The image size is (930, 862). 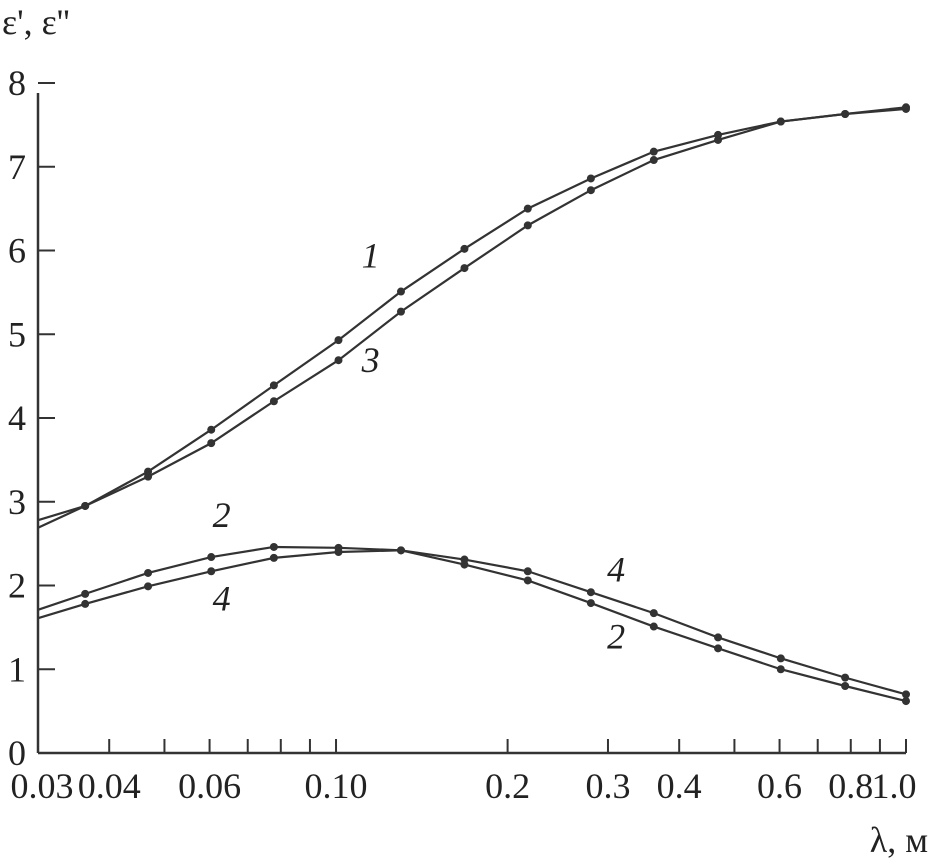 I want to click on x-tick-label: 0.10, so click(x=336, y=786).